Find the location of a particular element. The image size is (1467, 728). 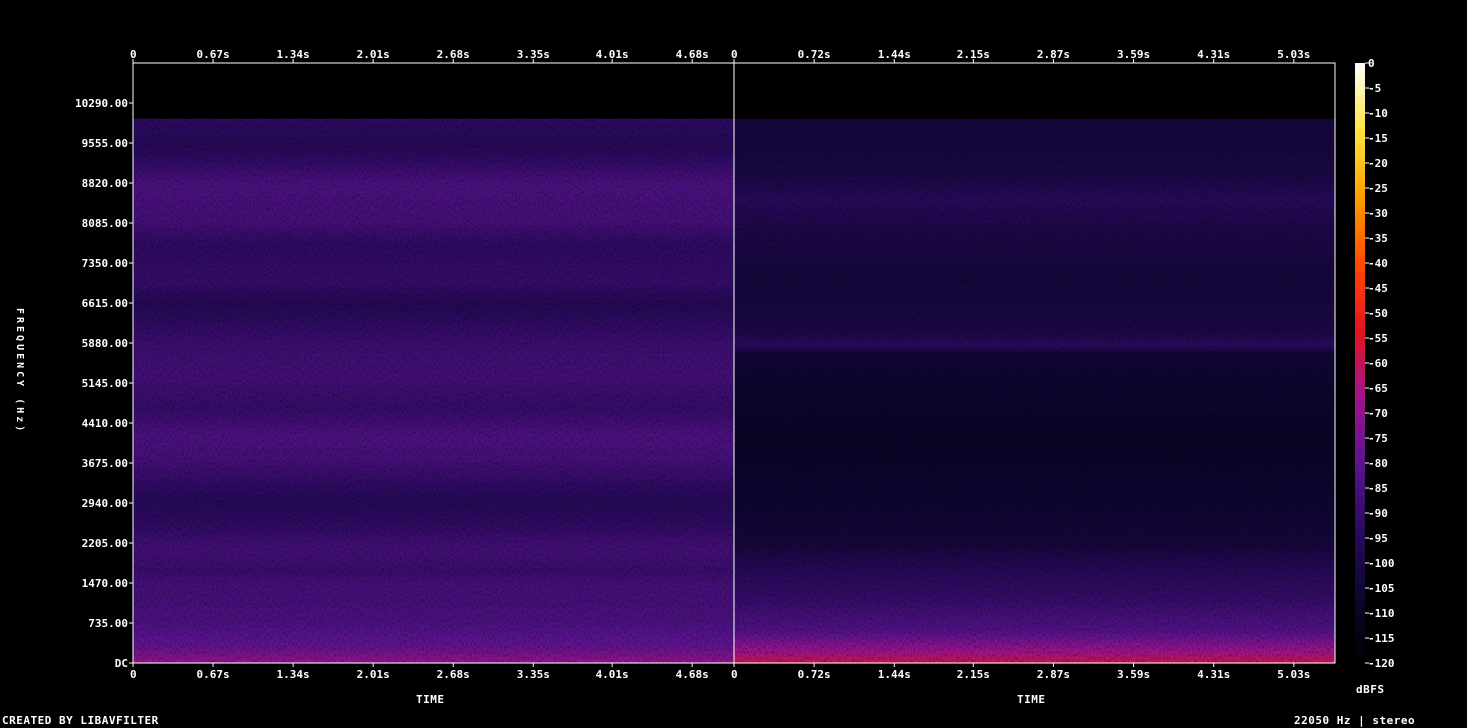

colorbar-tick-label: -55 is located at coordinates (1378, 338).